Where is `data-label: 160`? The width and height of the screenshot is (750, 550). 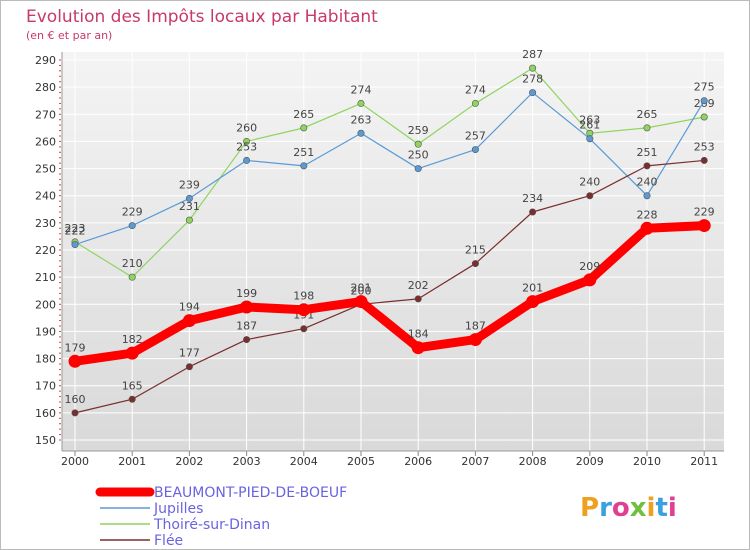 data-label: 160 is located at coordinates (75, 399).